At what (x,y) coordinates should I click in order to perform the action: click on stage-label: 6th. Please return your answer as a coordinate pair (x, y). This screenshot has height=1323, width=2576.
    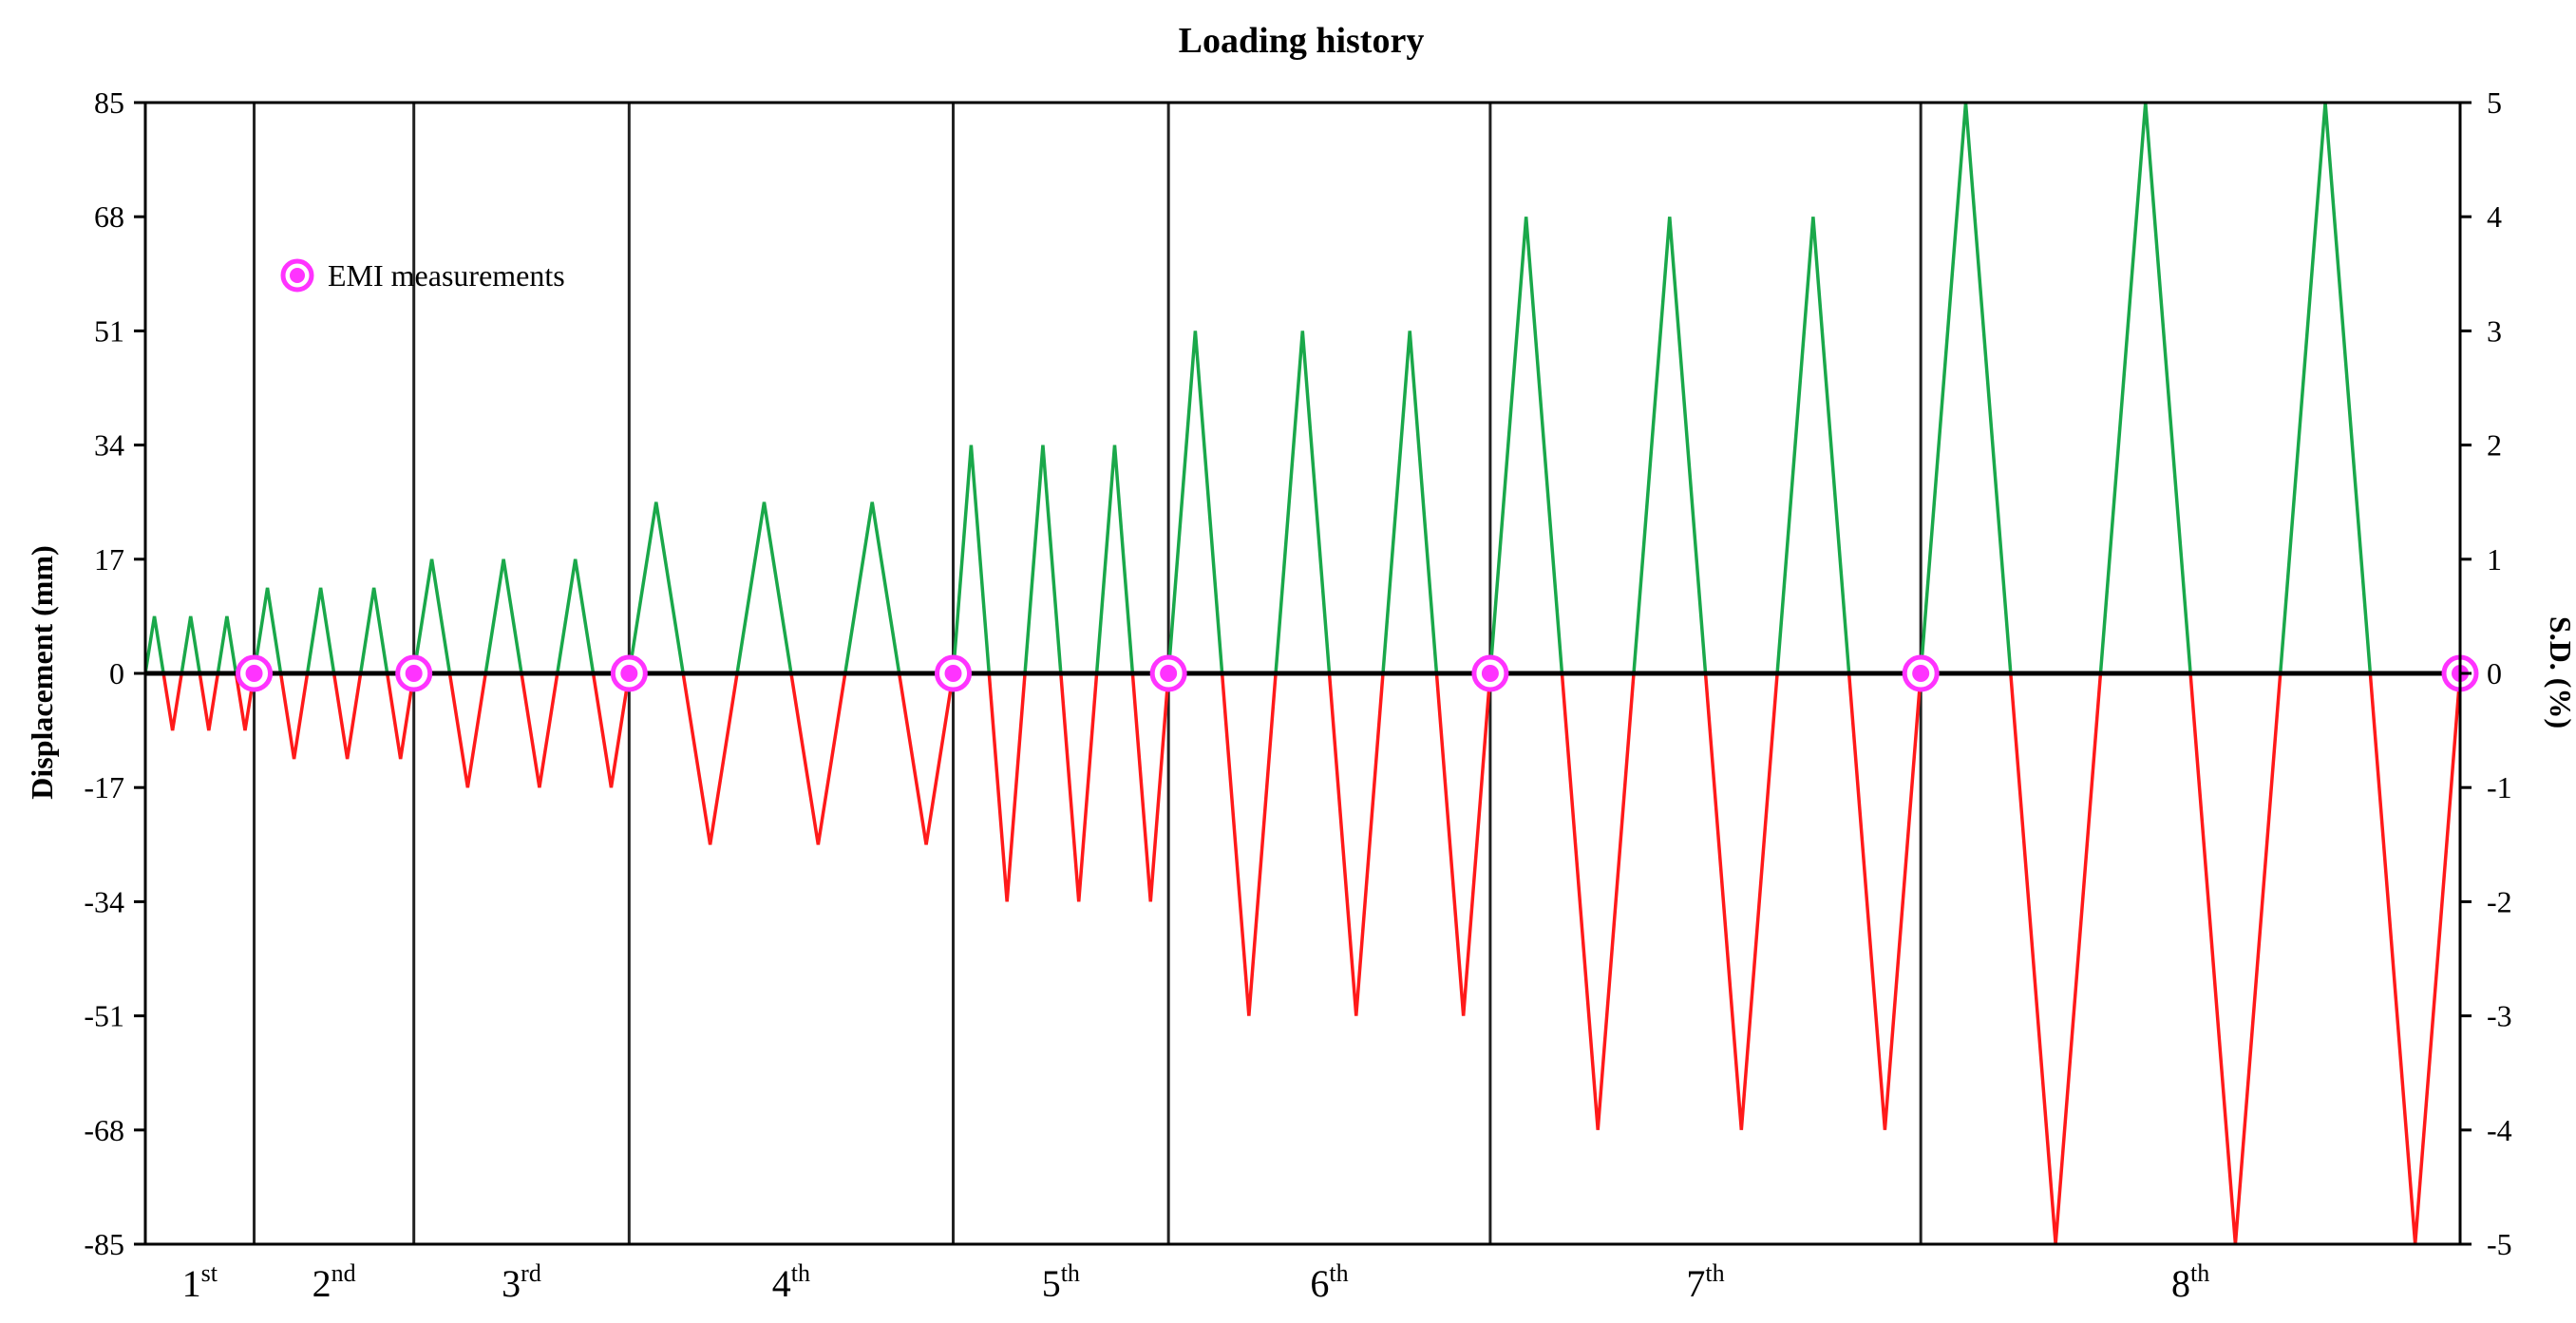
    Looking at the image, I should click on (1329, 1282).